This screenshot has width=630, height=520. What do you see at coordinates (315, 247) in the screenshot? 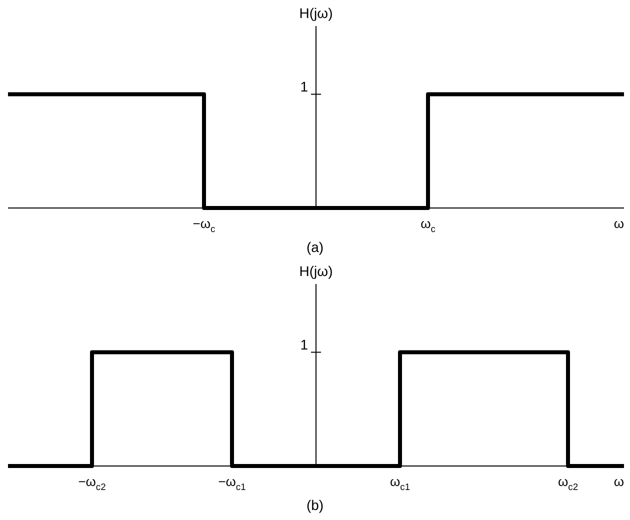
I see `text: (a)` at bounding box center [315, 247].